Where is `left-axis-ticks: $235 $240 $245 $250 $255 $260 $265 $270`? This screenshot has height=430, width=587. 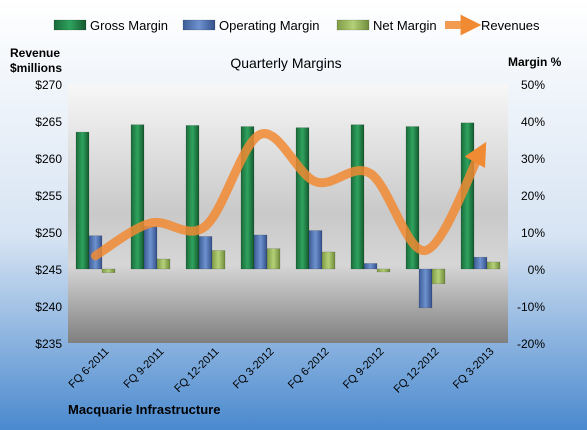
left-axis-ticks: $235 $240 $245 $250 $255 $260 $265 $270 is located at coordinates (48, 214).